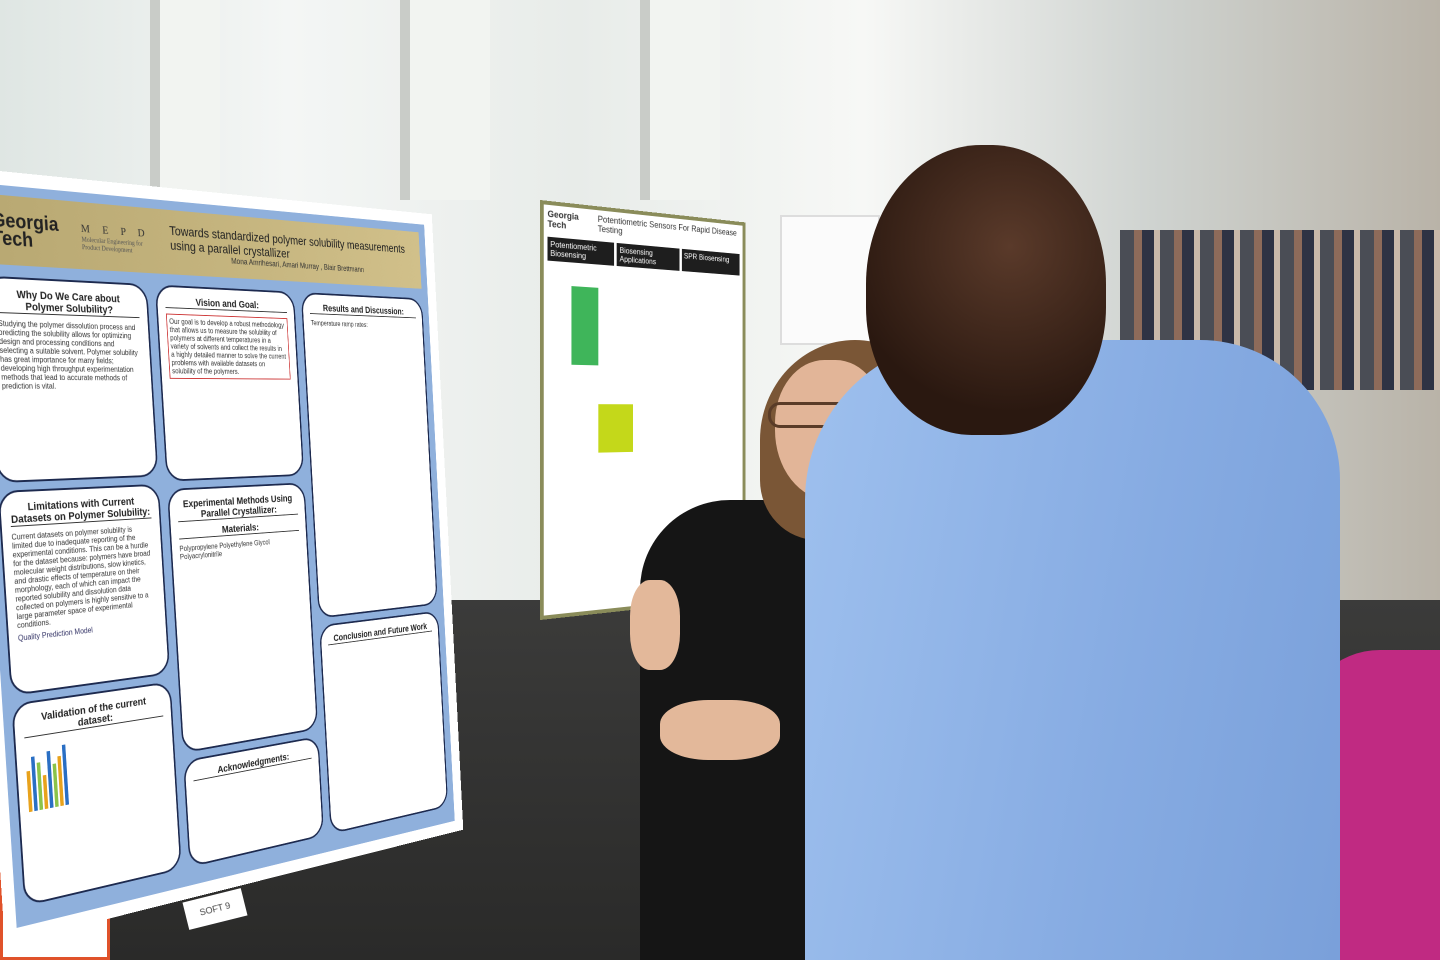 Image resolution: width=1440 pixels, height=960 pixels. Describe the element at coordinates (648, 256) in the screenshot. I see `column-heading: Biosensing Applications` at that location.